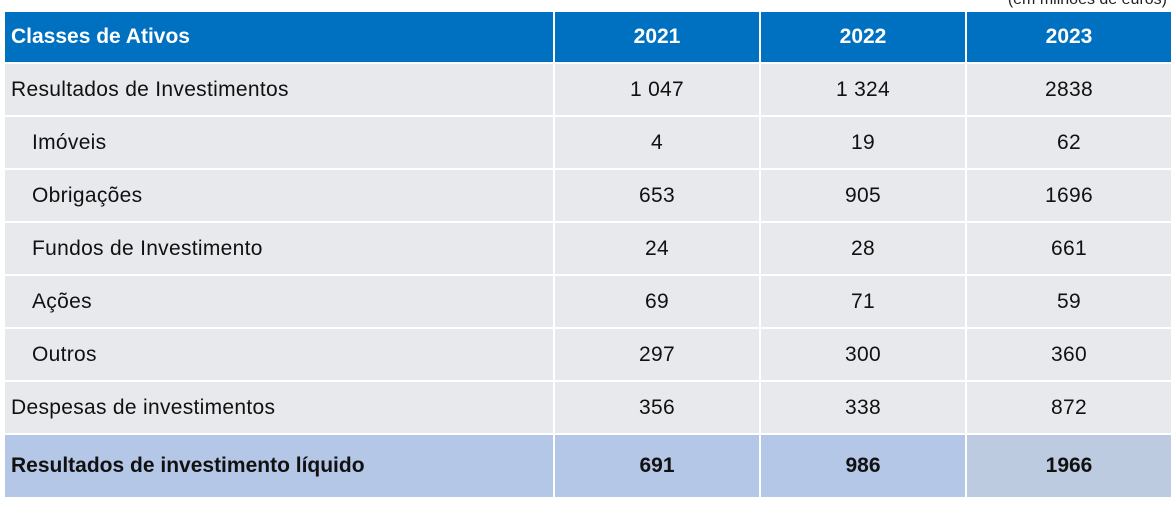 Image resolution: width=1173 pixels, height=510 pixels. I want to click on table-row: Outros 297 300 360, so click(588, 354).